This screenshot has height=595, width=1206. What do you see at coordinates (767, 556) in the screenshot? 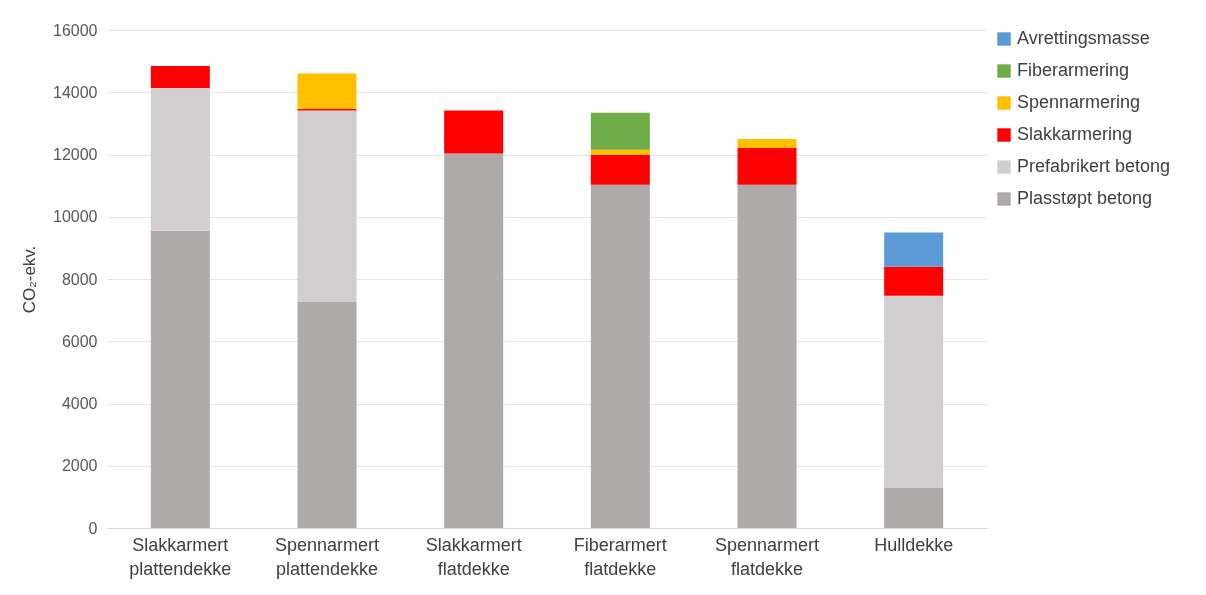
I see `x-tick-label: Spennarmert flatdekke` at bounding box center [767, 556].